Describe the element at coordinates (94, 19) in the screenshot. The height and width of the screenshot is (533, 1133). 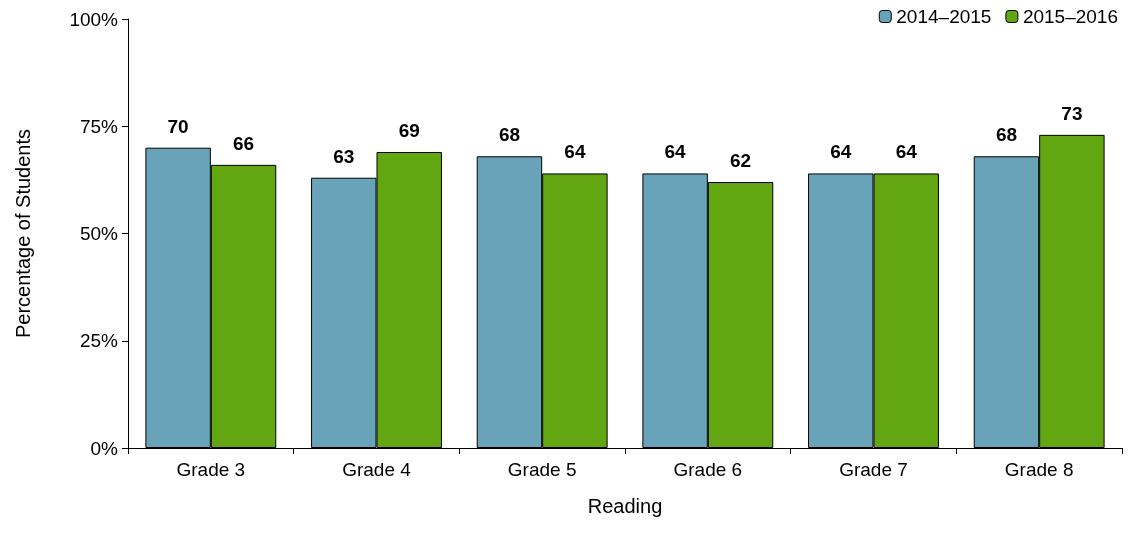
I see `y-tick-label: 100%` at that location.